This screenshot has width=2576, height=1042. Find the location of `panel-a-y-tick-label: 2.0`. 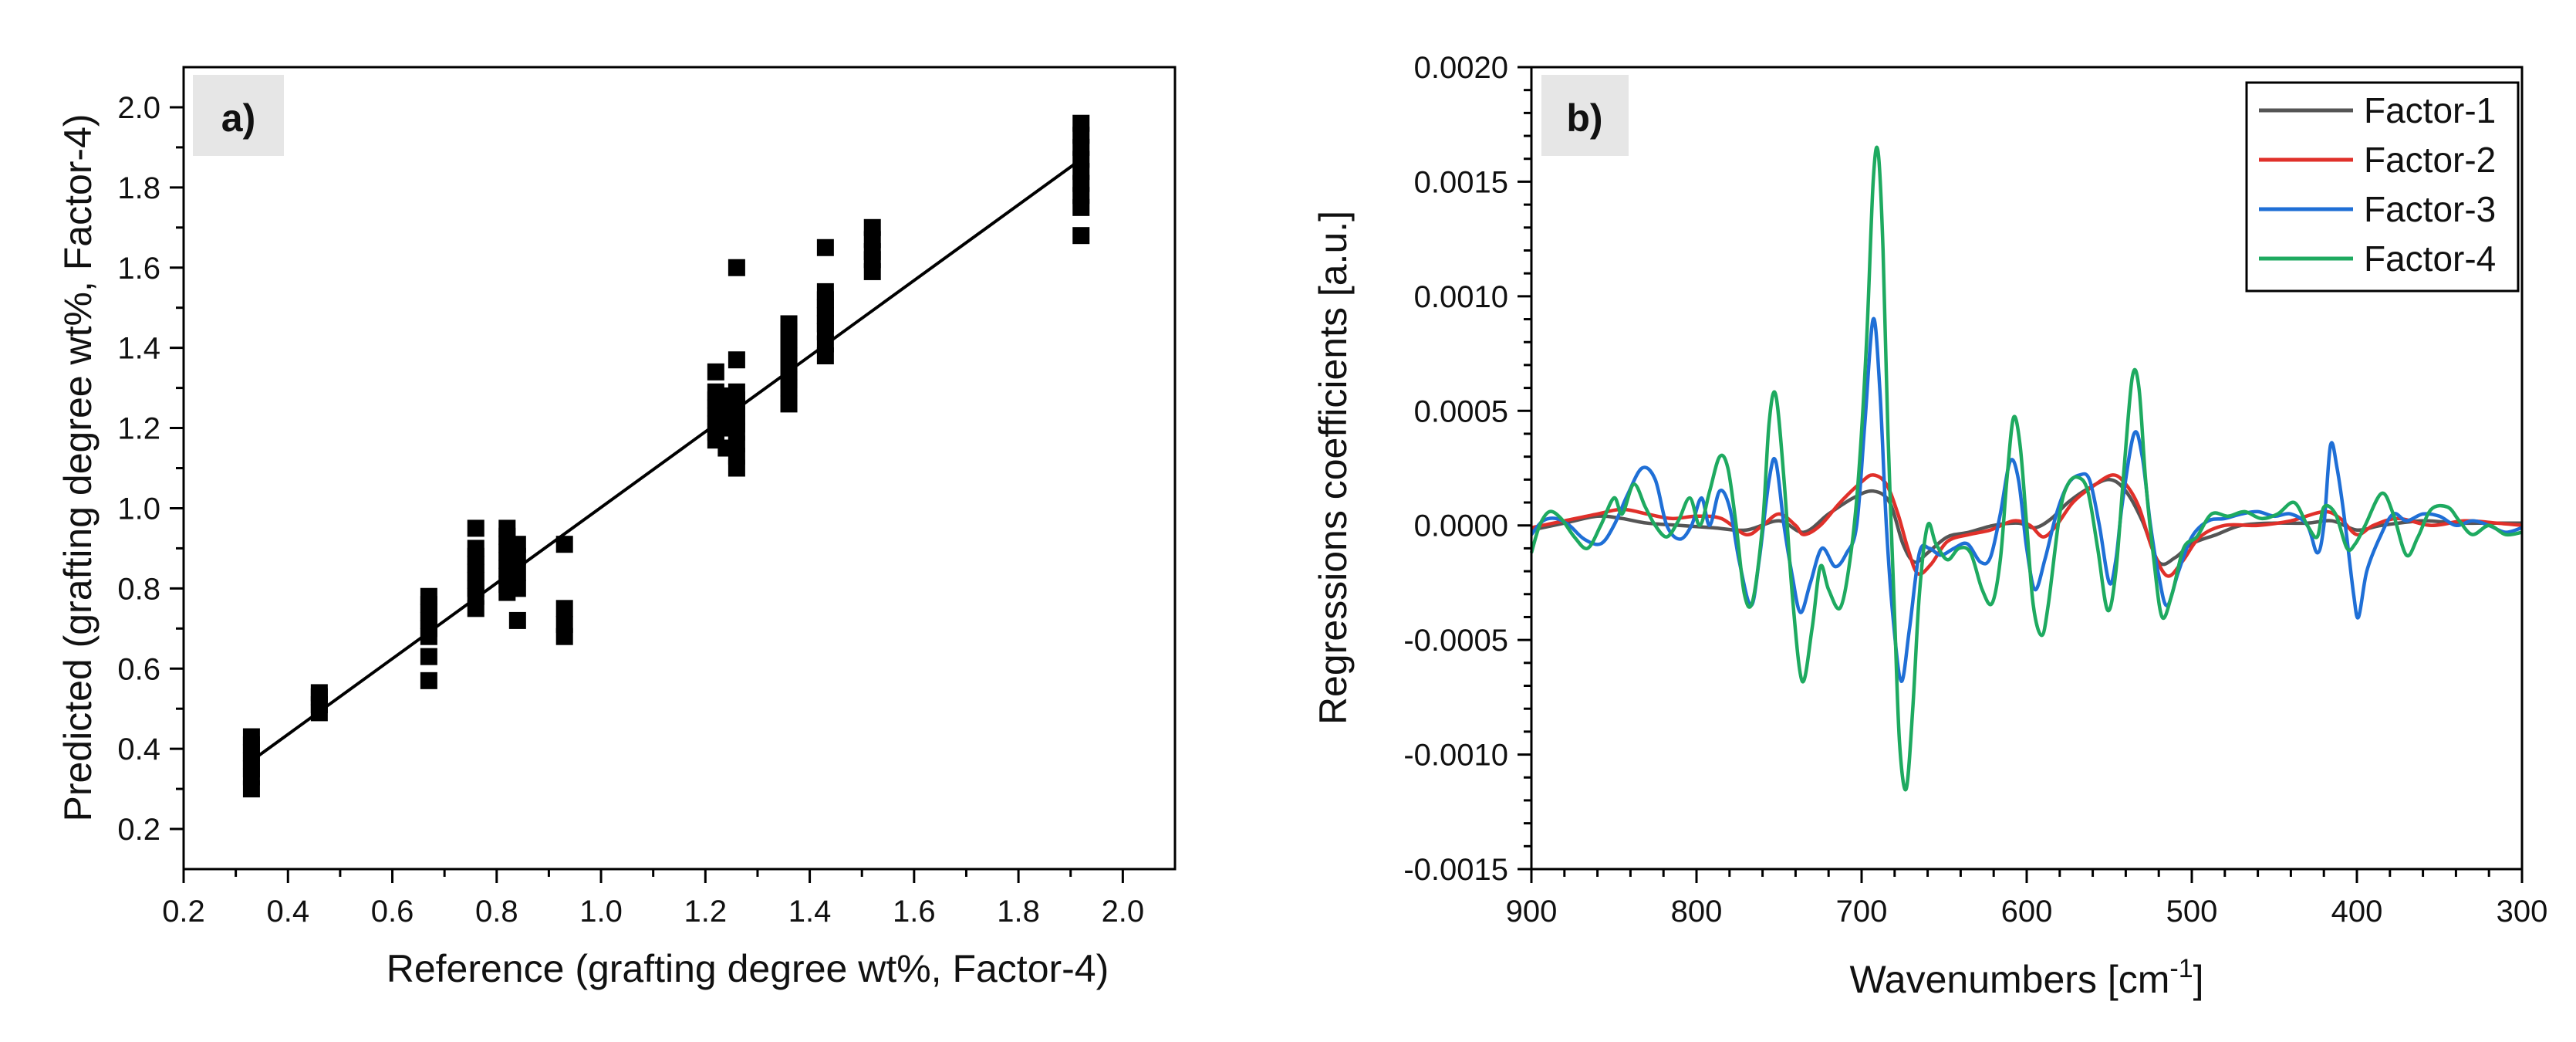

panel-a-y-tick-label: 2.0 is located at coordinates (138, 108).